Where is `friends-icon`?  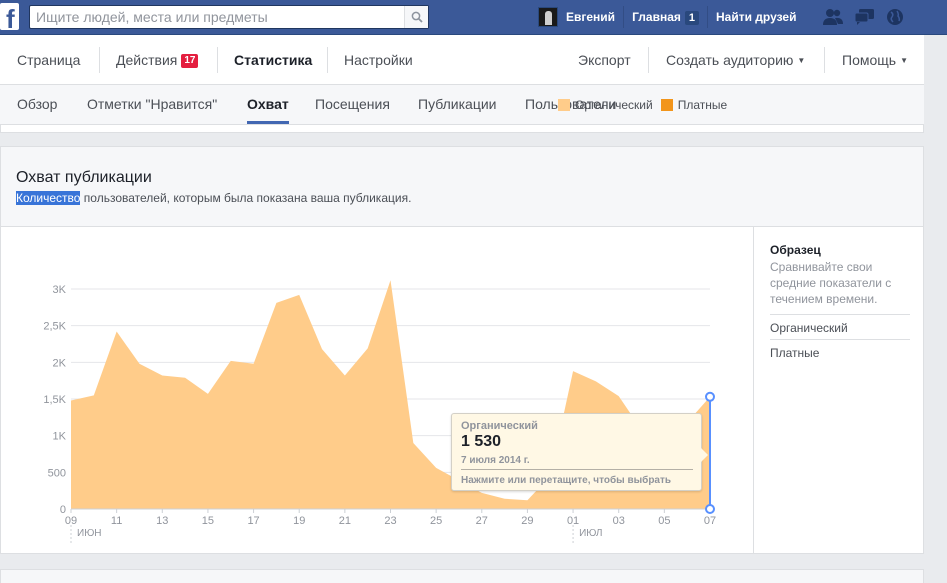 friends-icon is located at coordinates (833, 17).